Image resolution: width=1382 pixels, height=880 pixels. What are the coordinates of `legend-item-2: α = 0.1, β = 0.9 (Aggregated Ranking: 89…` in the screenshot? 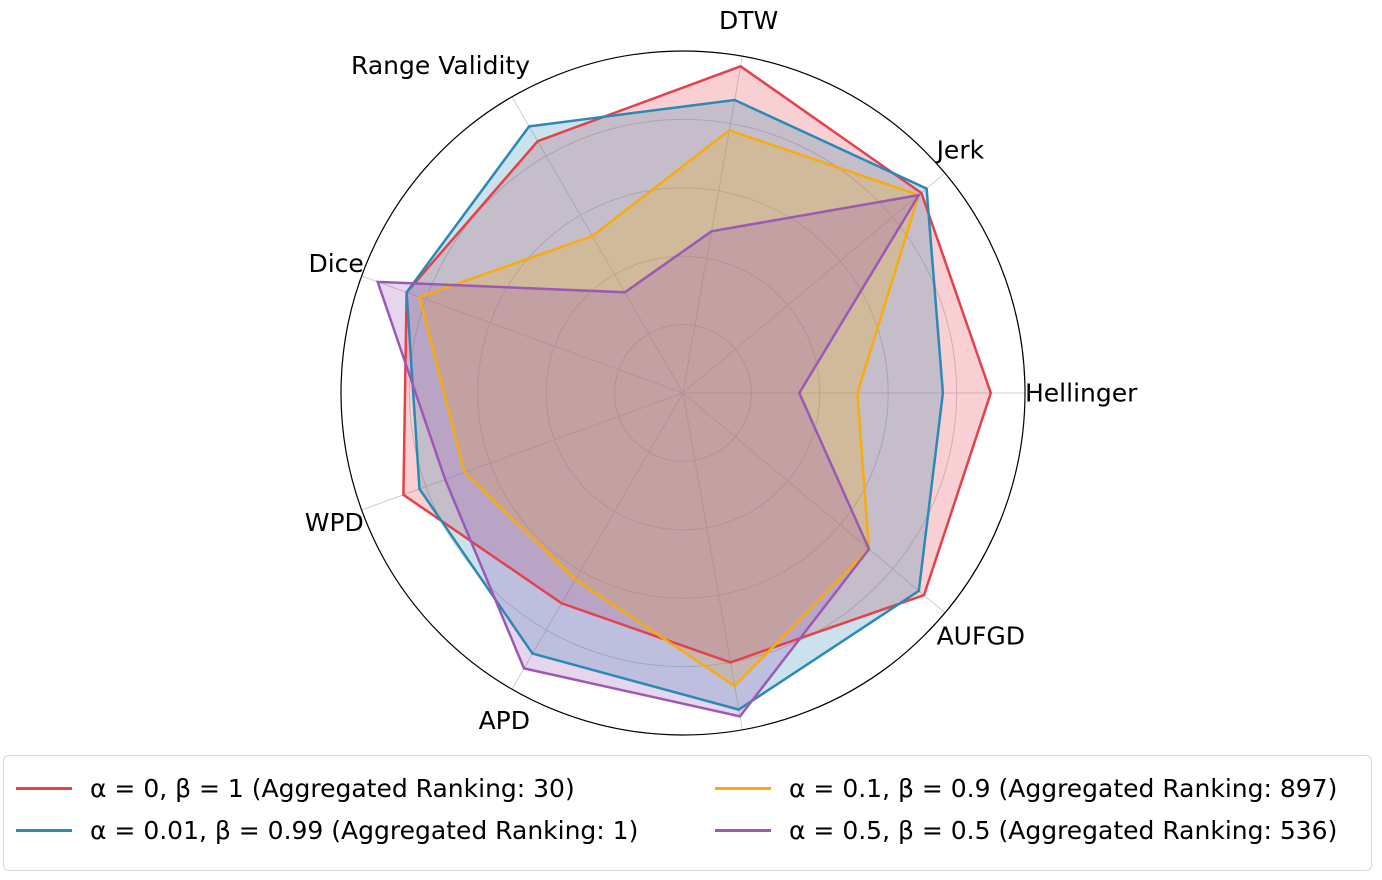 It's located at (1026, 788).